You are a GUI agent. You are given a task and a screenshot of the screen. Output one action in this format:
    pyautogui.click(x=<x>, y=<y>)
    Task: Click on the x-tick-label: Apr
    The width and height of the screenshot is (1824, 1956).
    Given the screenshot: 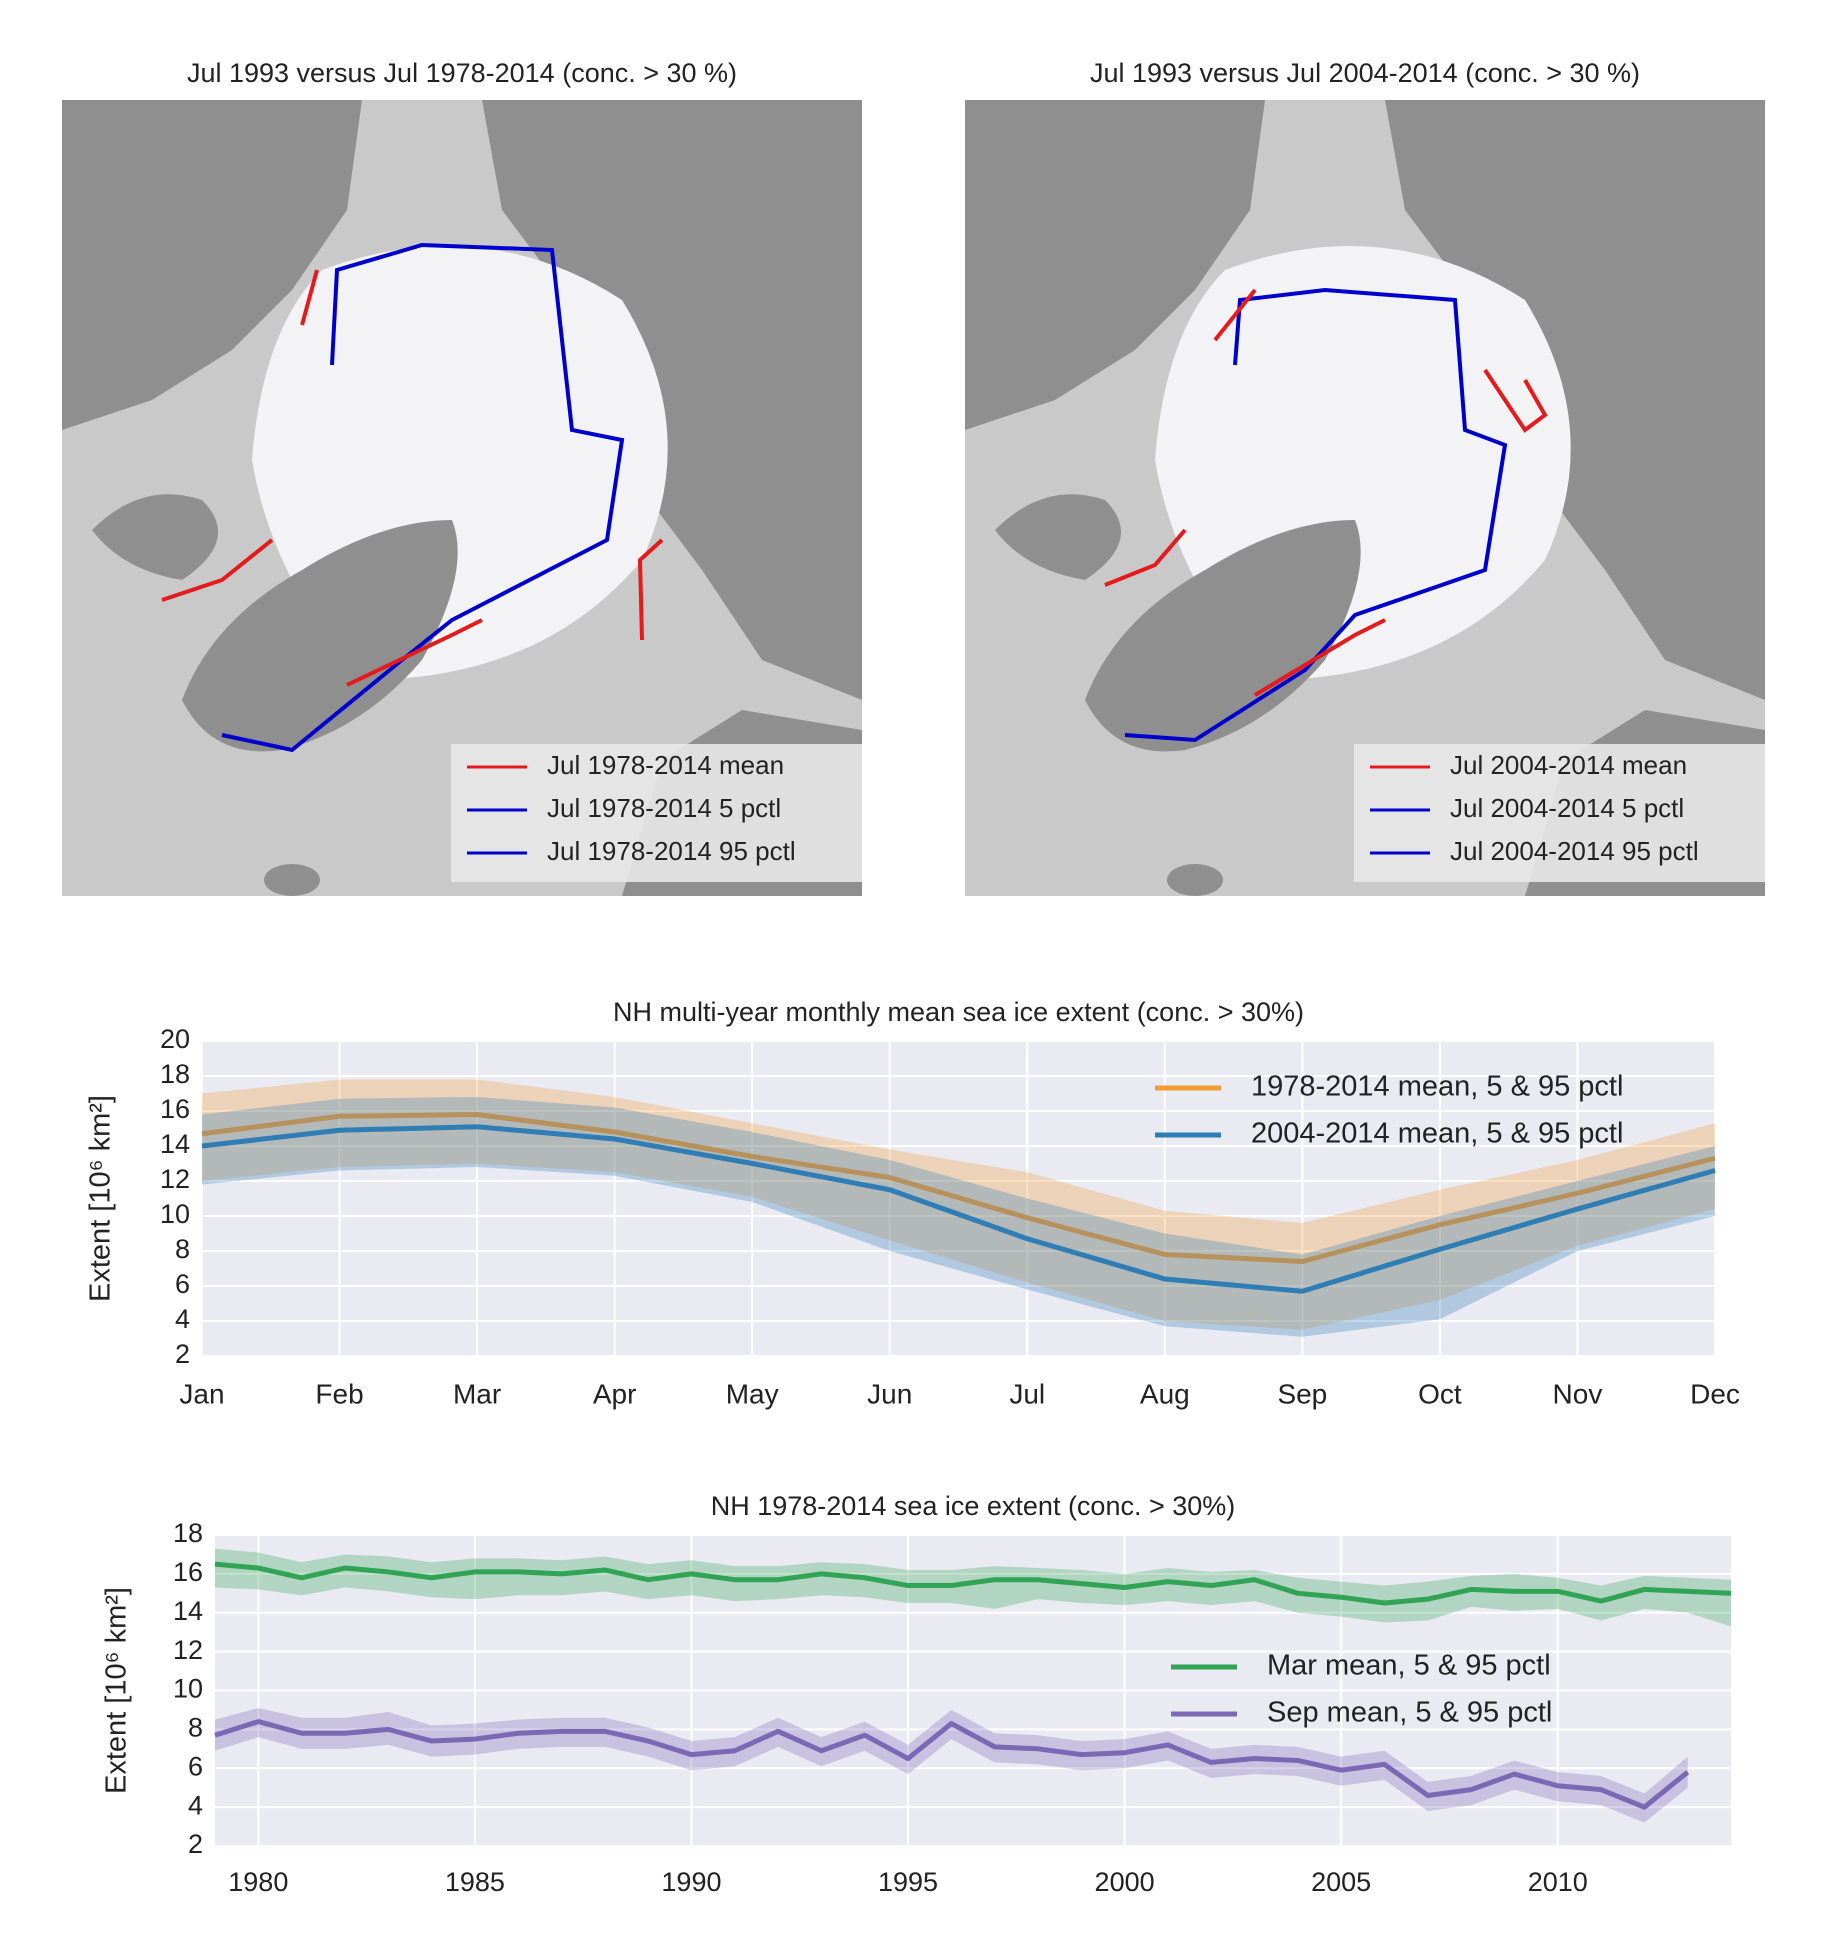 What is the action you would take?
    pyautogui.click(x=615, y=1393)
    